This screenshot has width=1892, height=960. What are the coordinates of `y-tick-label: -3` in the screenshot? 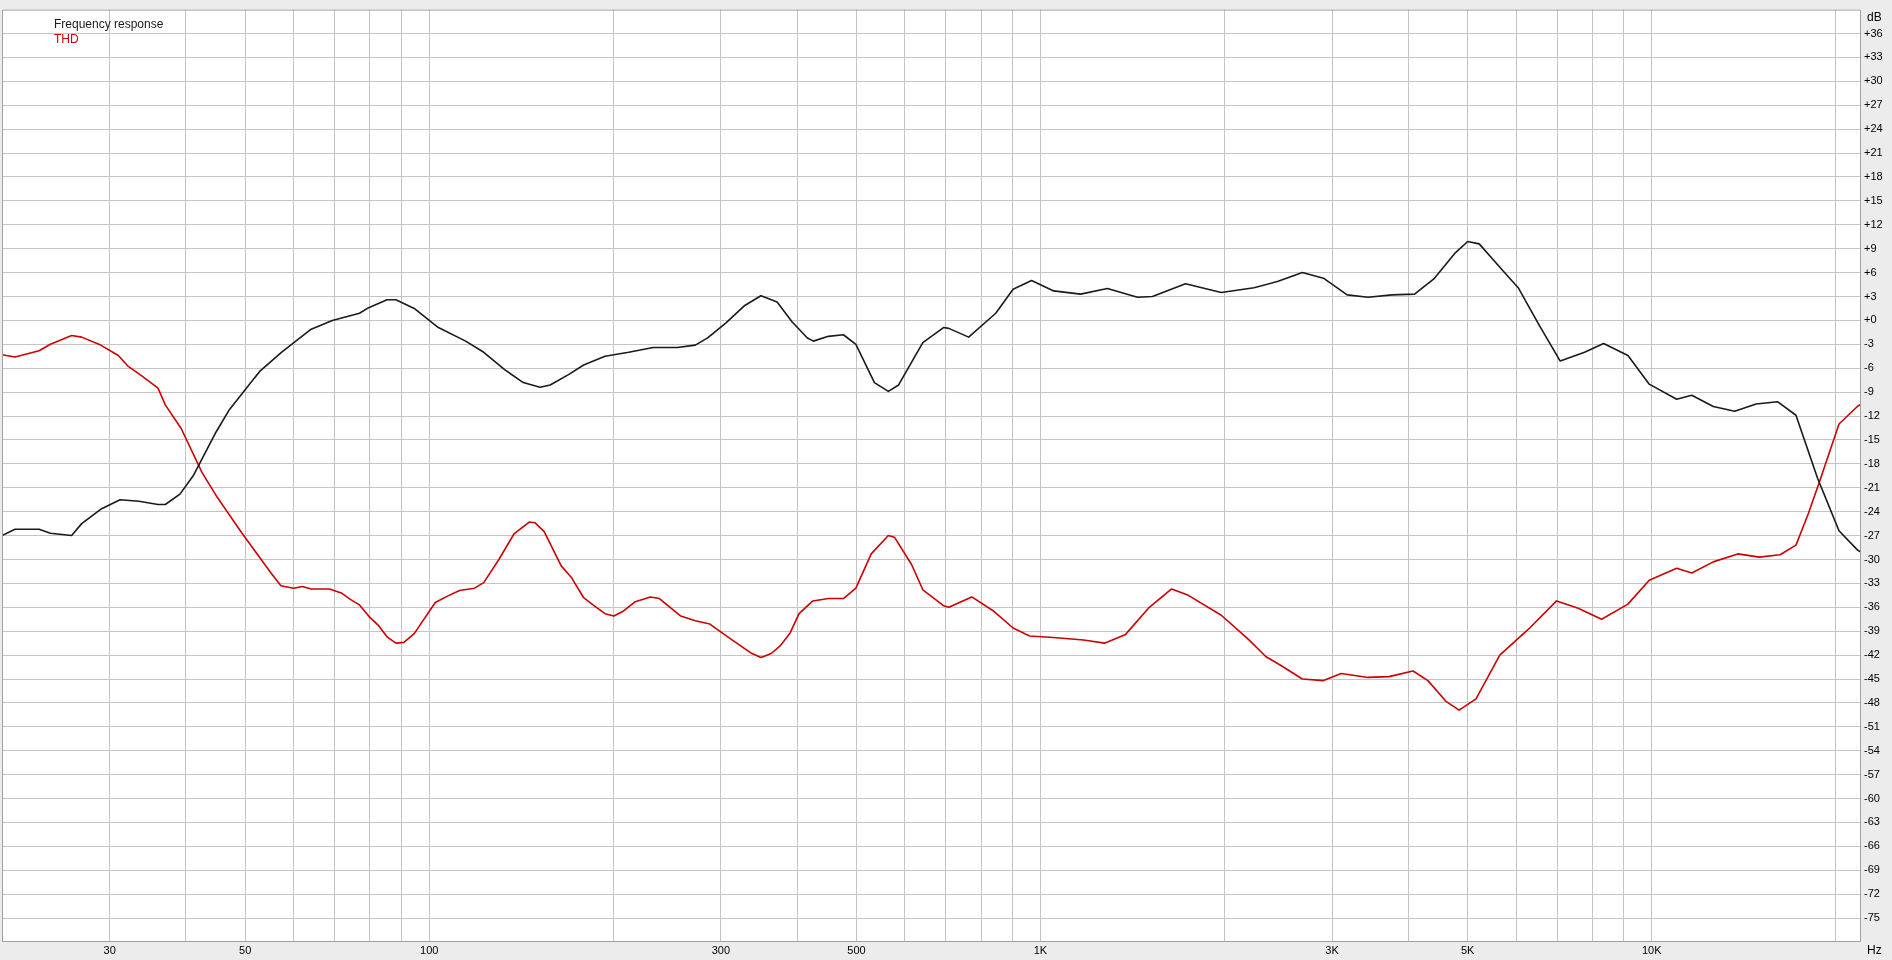 It's located at (1869, 343).